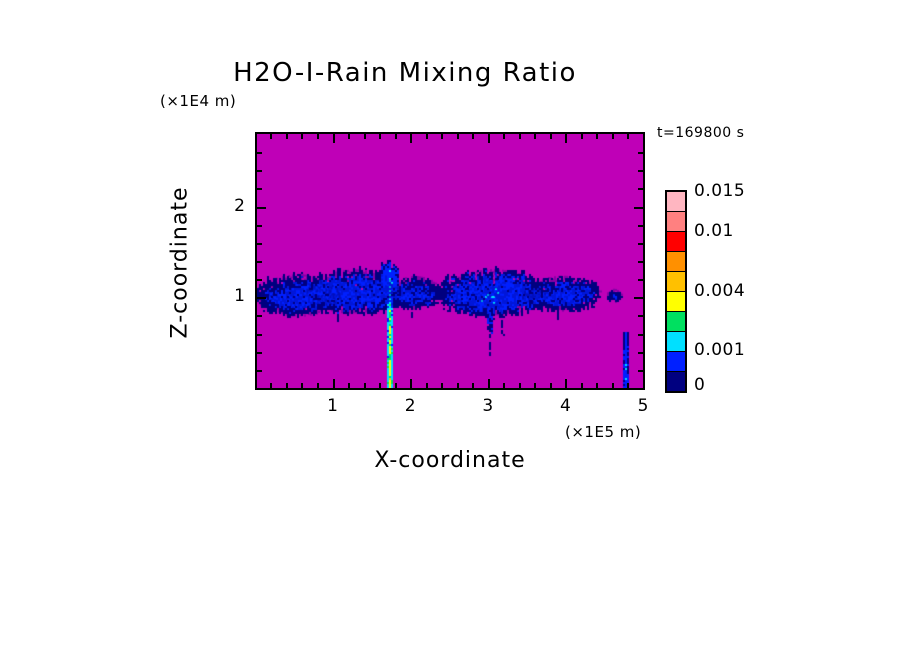 The height and width of the screenshot is (654, 904). Describe the element at coordinates (405, 73) in the screenshot. I see `page-title: H2O-I-Rain Mixing Ratio` at that location.